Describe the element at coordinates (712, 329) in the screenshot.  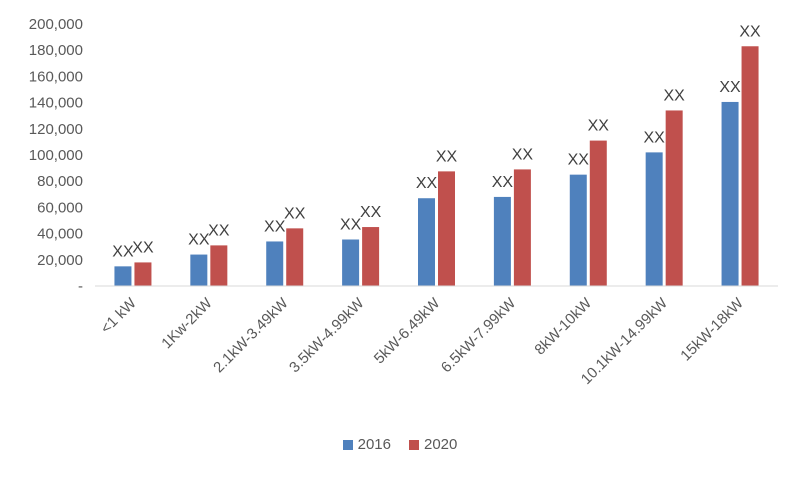
I see `x-tick-label: 15kW-18kW` at that location.